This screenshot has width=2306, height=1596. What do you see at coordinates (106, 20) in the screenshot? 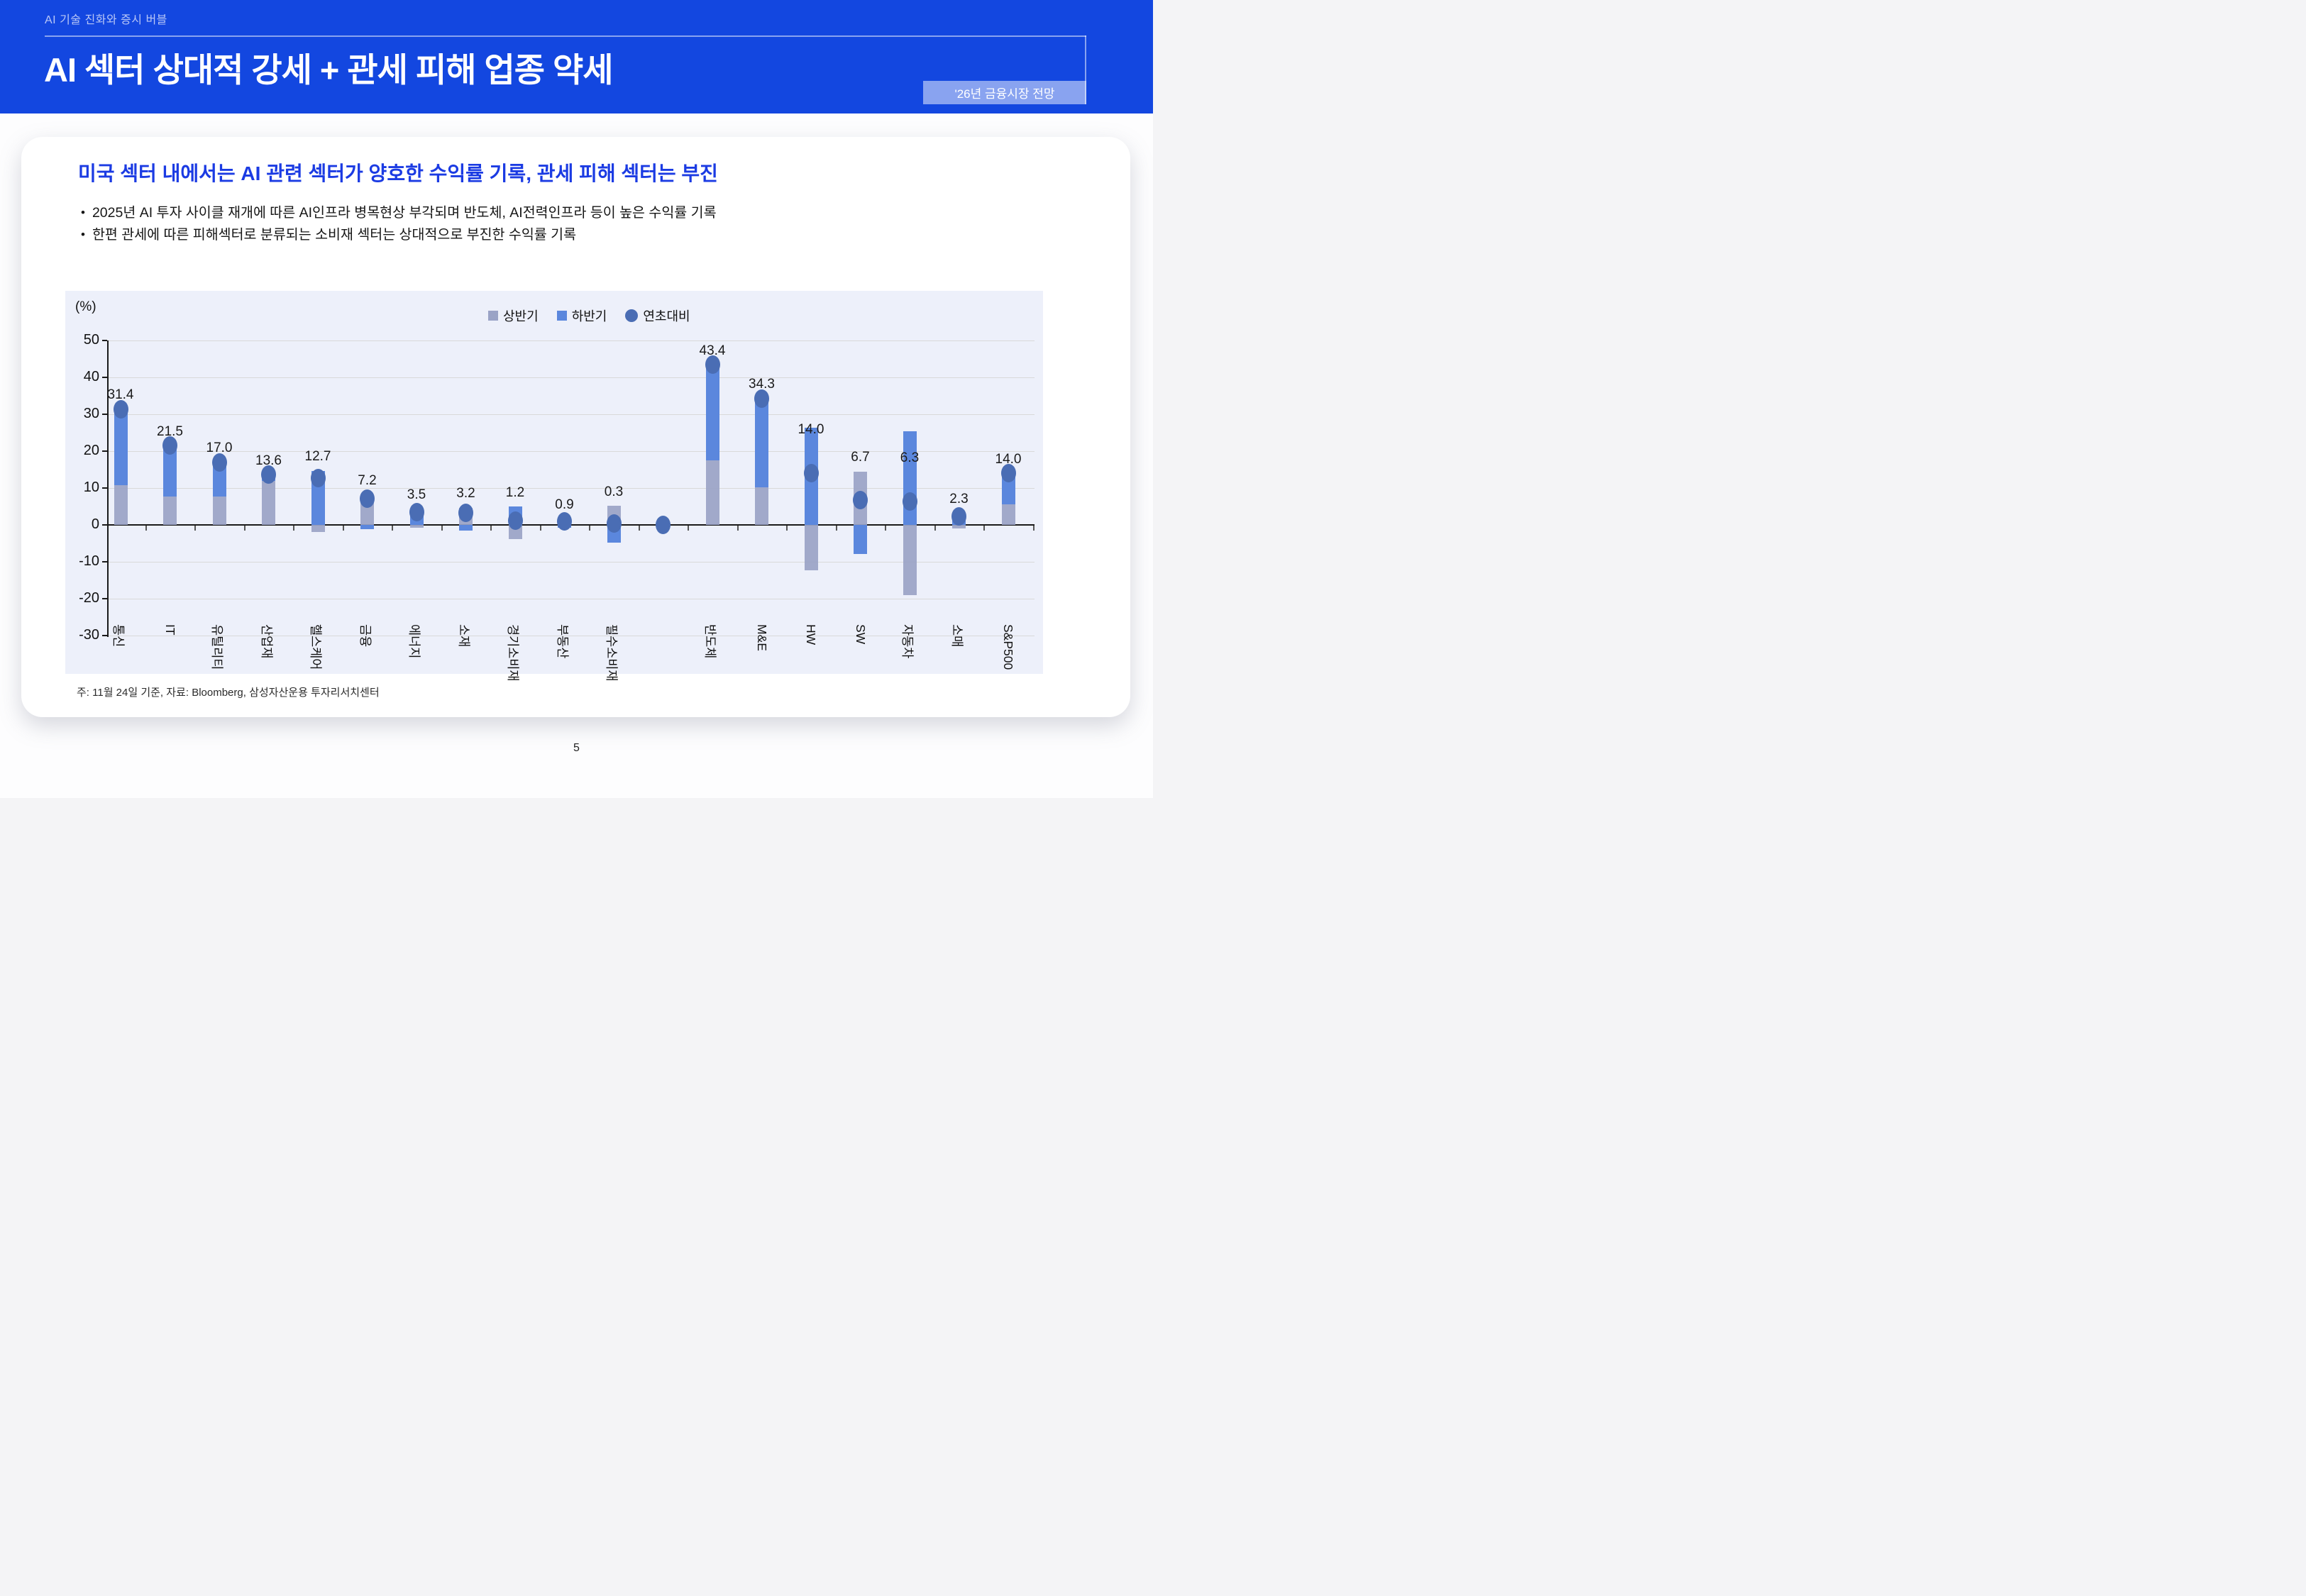
I see `section-kicker: AI 기술 진화와 증시 버블` at bounding box center [106, 20].